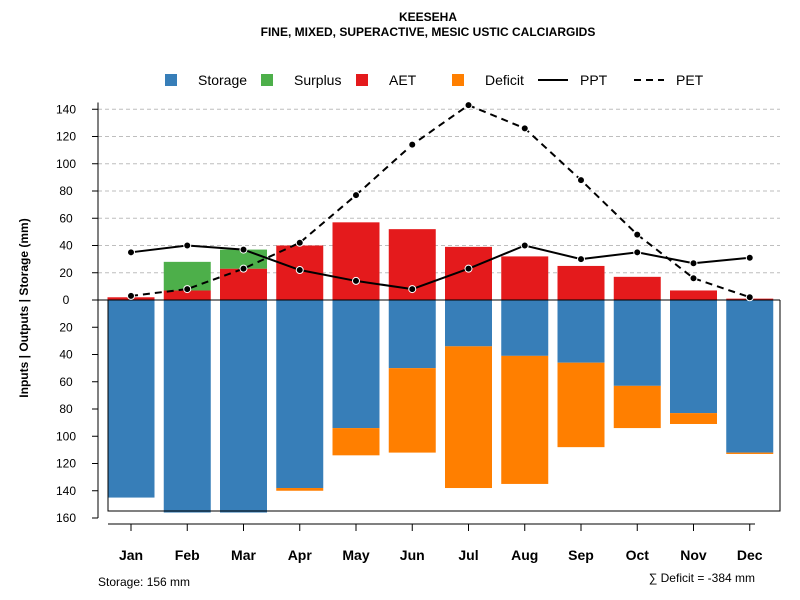 The image size is (800, 600). Describe the element at coordinates (355, 555) in the screenshot. I see `month-label: May` at that location.